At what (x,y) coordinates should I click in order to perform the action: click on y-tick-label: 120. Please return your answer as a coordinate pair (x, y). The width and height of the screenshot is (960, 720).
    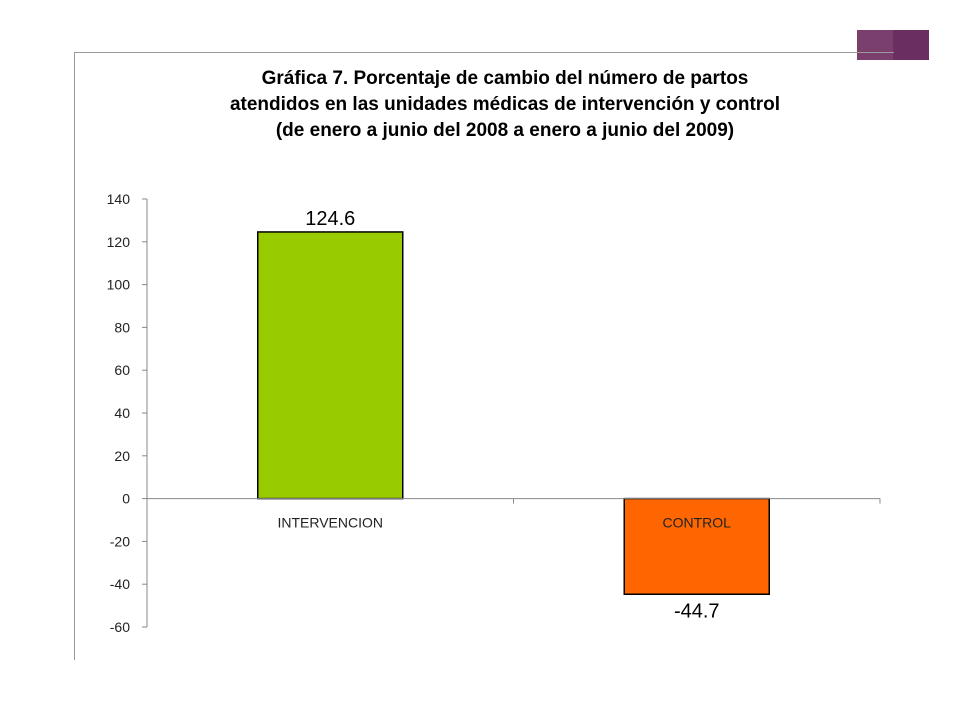
    Looking at the image, I should click on (119, 242).